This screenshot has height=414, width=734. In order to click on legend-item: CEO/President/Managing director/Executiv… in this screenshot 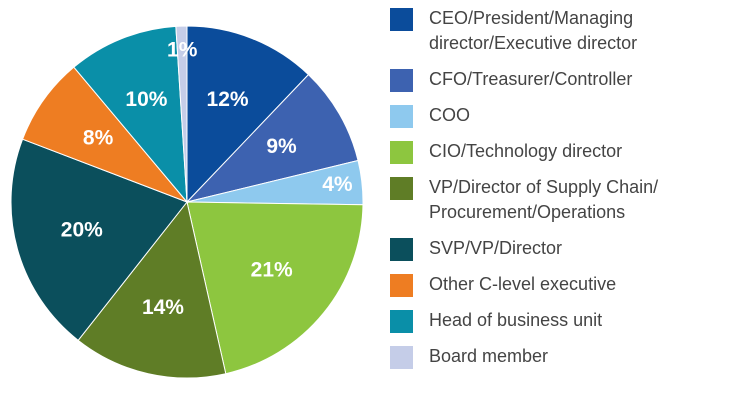, I will do `click(555, 31)`.